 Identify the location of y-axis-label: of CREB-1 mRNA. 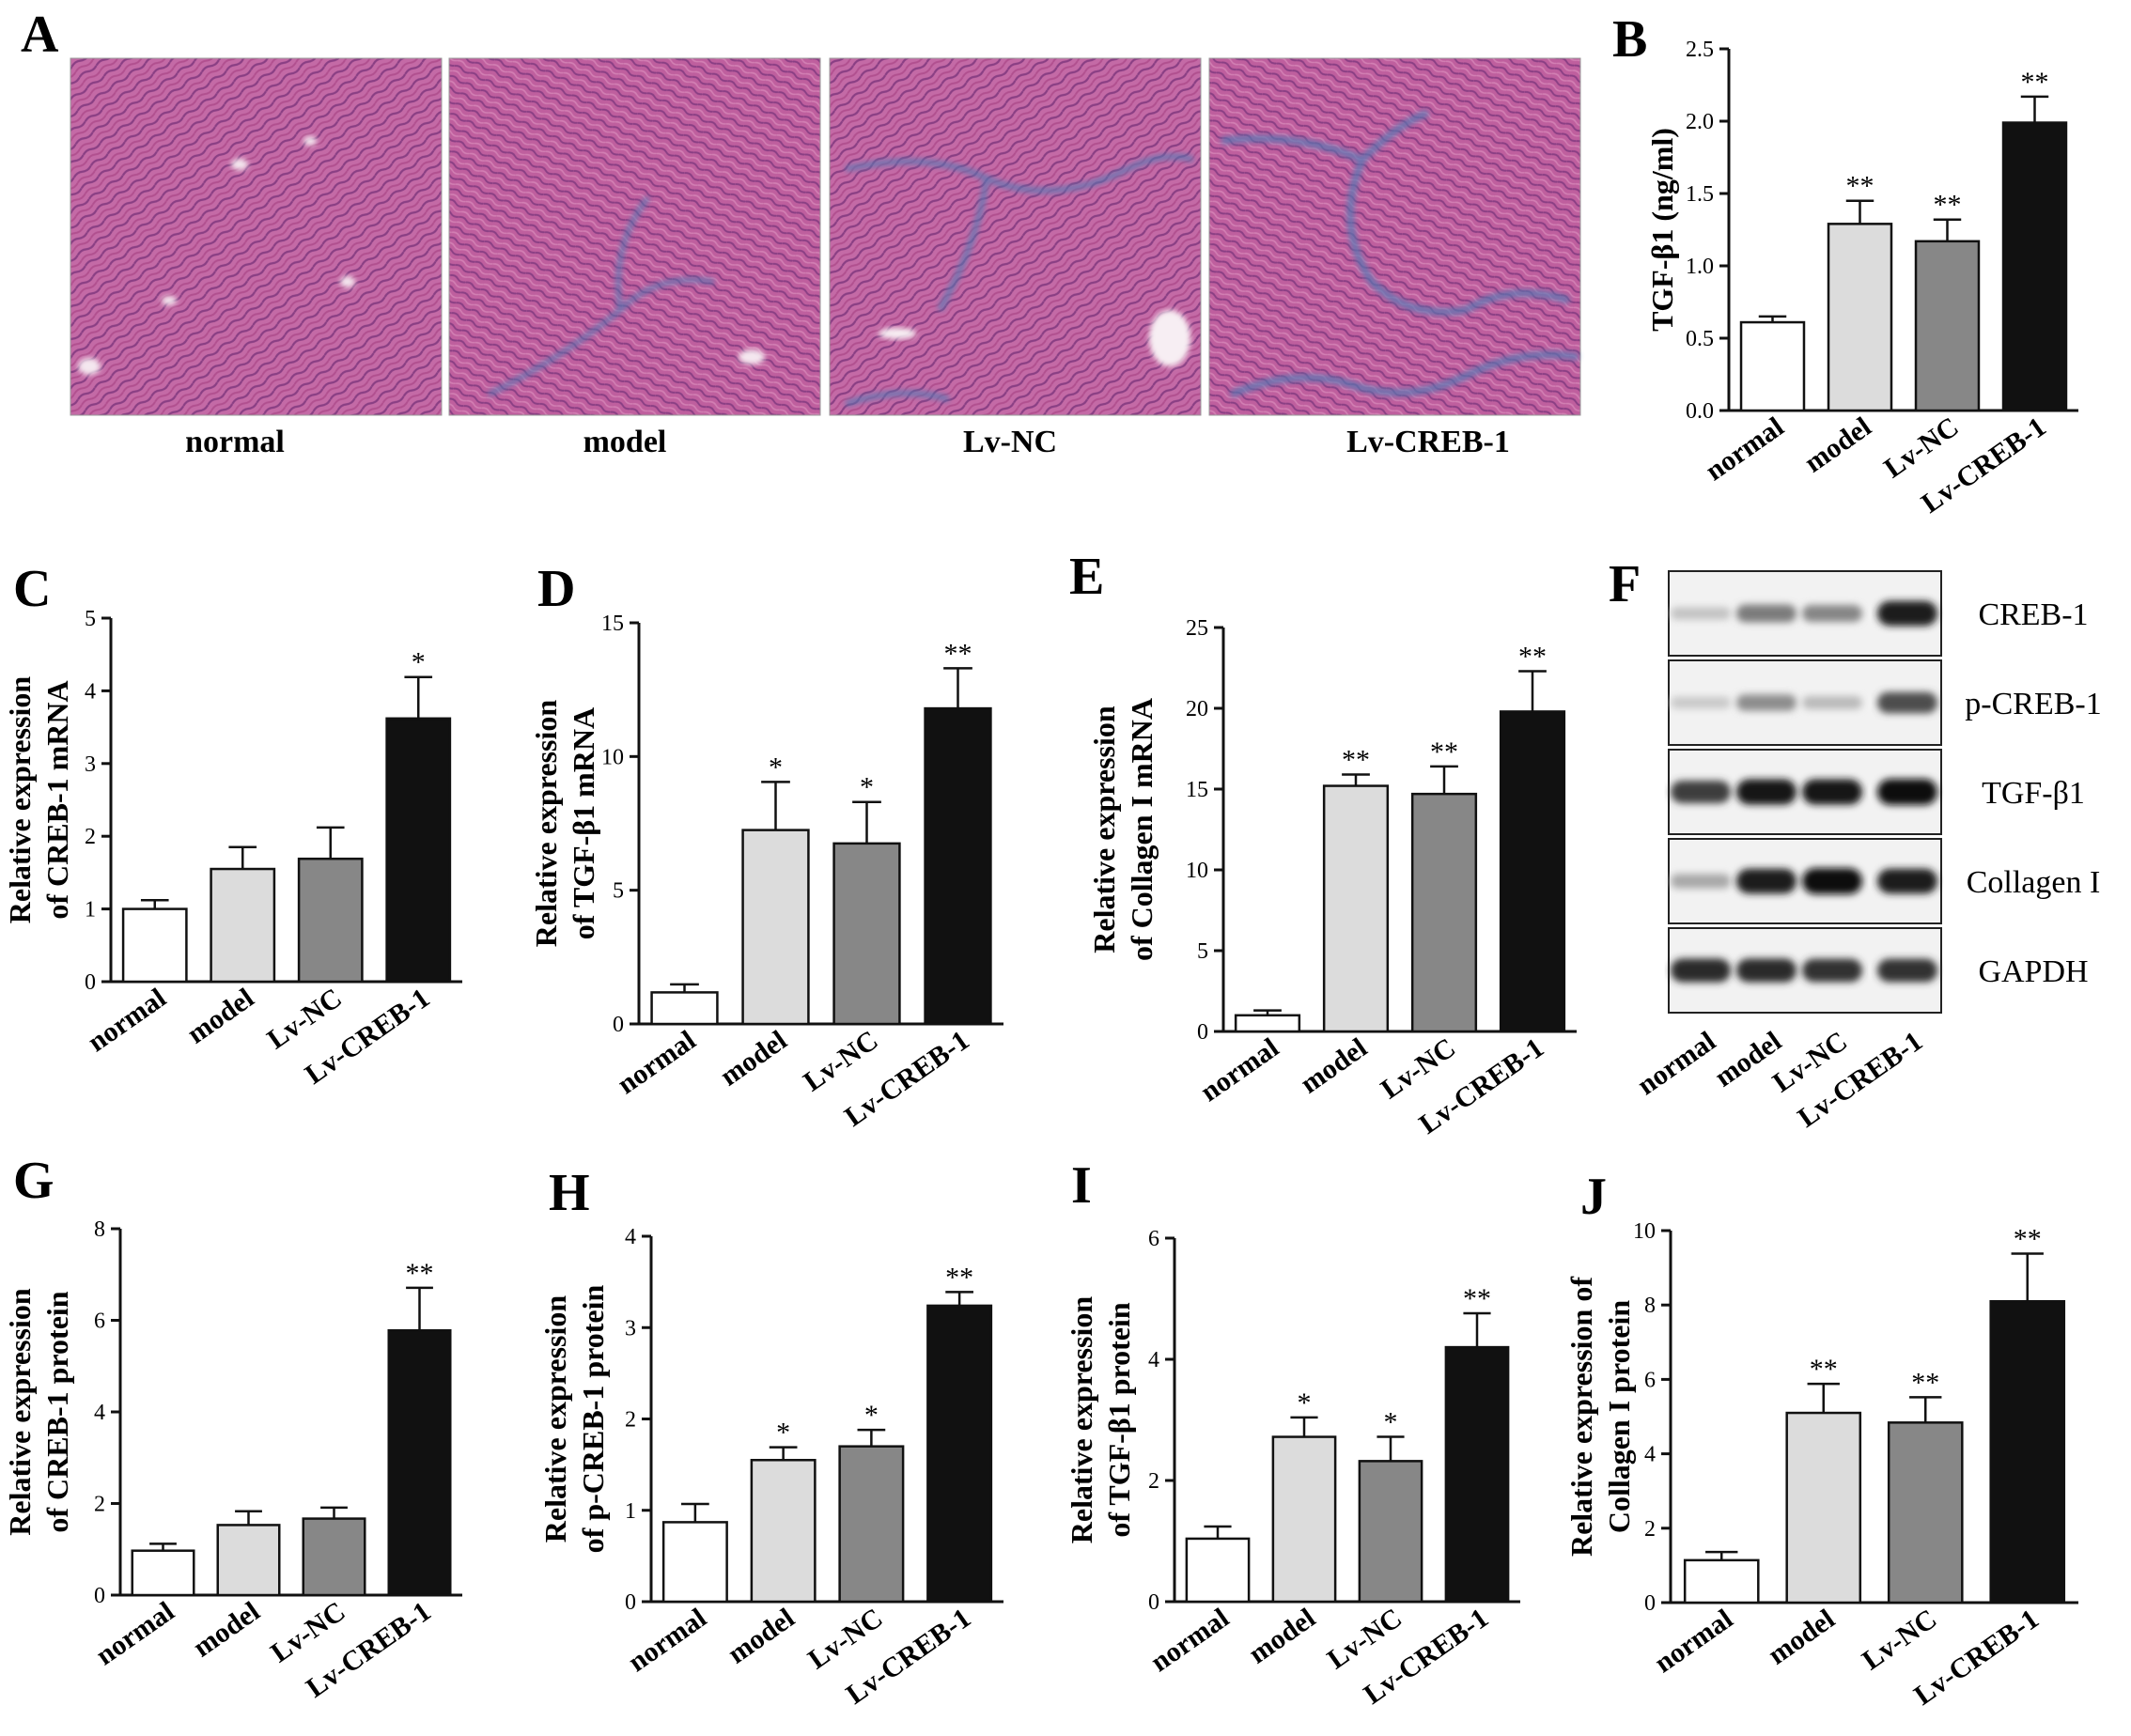
(57, 799).